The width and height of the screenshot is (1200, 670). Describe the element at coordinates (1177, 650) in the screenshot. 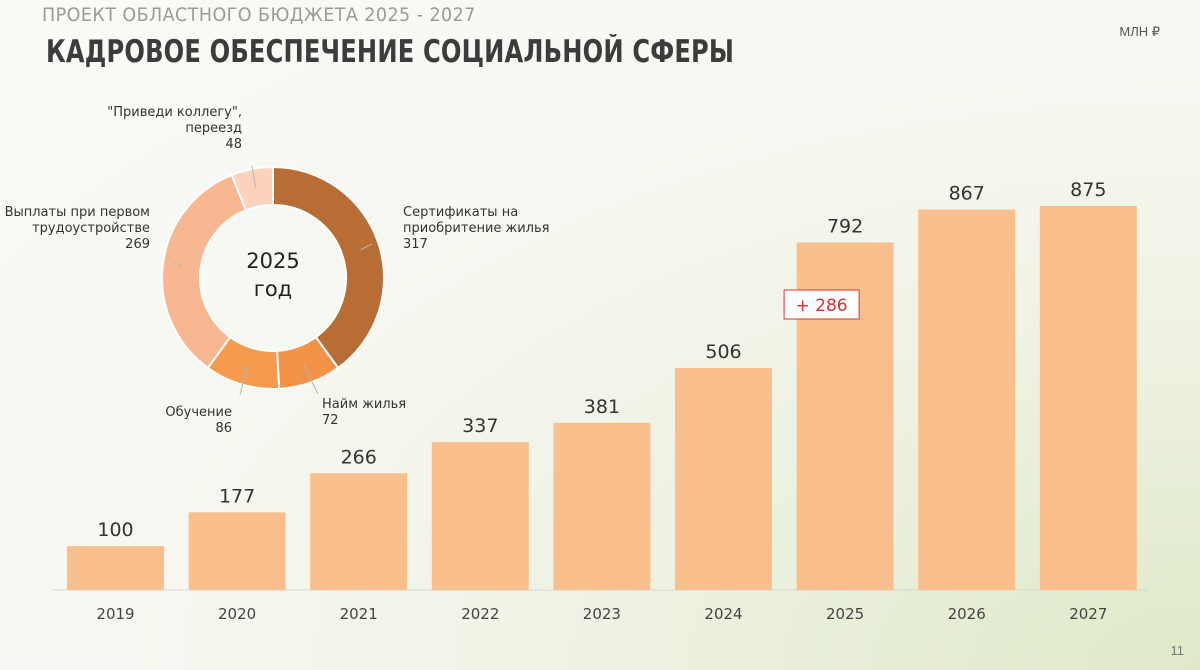

I see `page-number: 11` at that location.